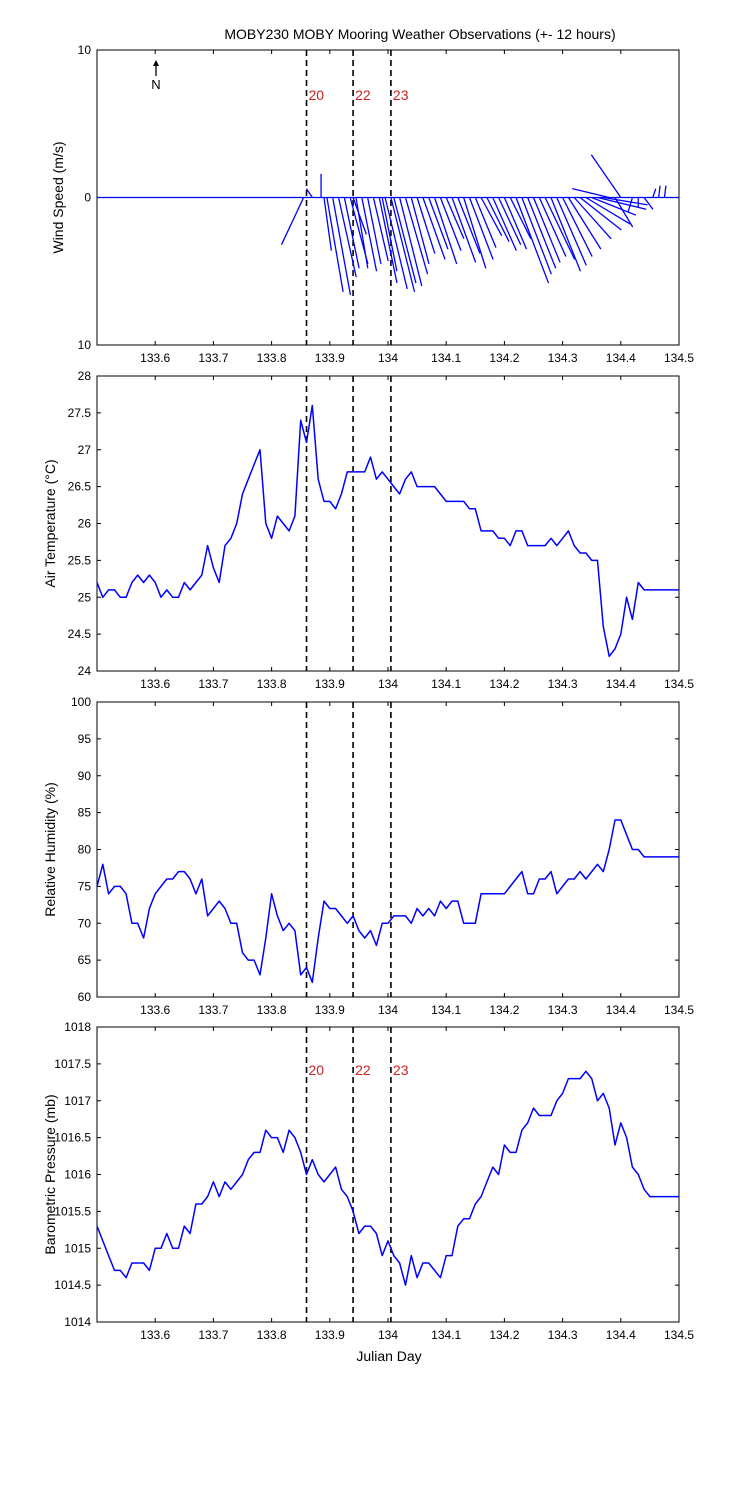  Describe the element at coordinates (85, 923) in the screenshot. I see `y-tick-label: 70` at that location.